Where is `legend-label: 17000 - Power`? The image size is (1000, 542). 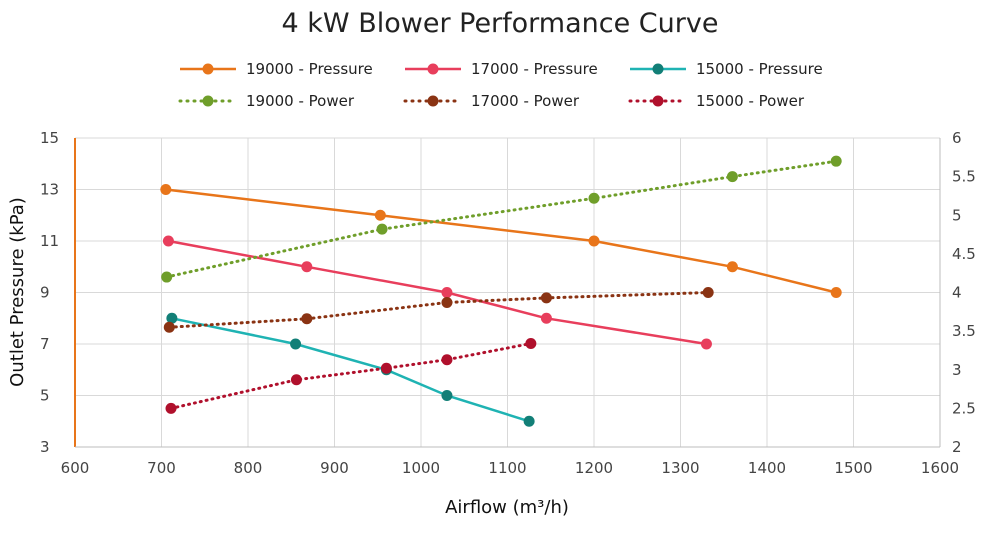
legend-label: 17000 - Power is located at coordinates (525, 101).